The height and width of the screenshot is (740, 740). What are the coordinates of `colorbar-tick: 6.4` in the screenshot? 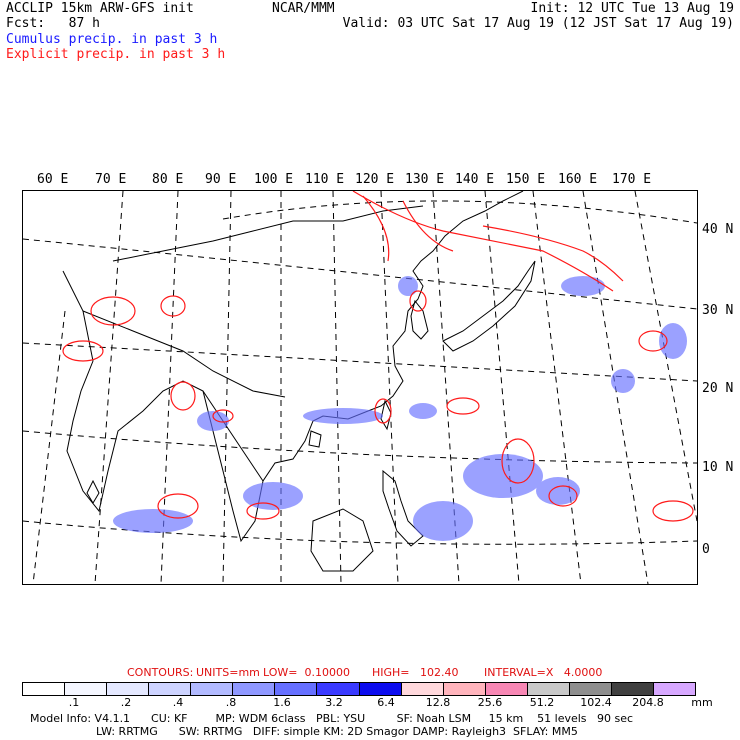 It's located at (386, 702).